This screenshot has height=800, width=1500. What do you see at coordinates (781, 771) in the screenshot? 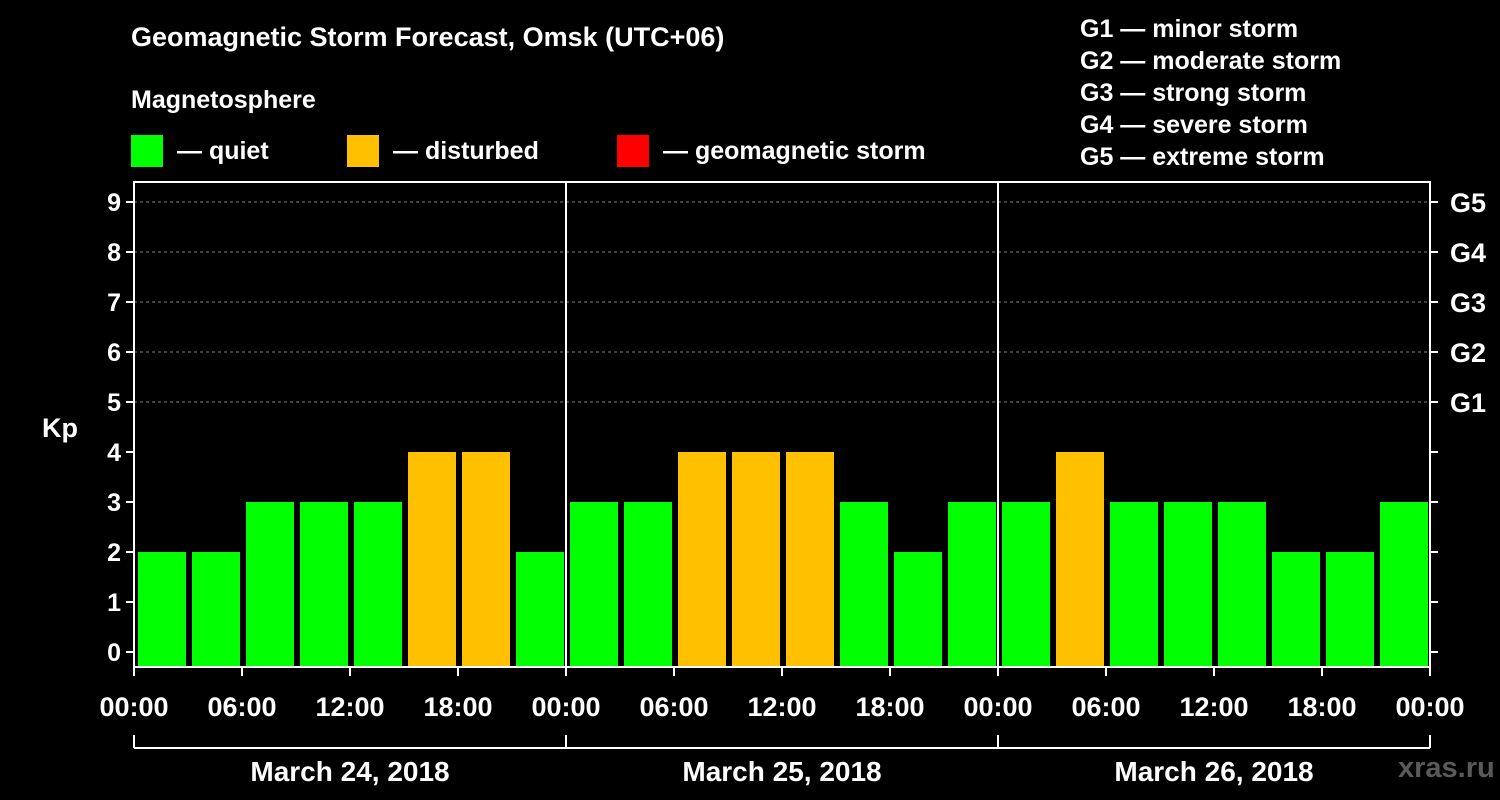
I see `day-label-1: March 25, 2018` at bounding box center [781, 771].